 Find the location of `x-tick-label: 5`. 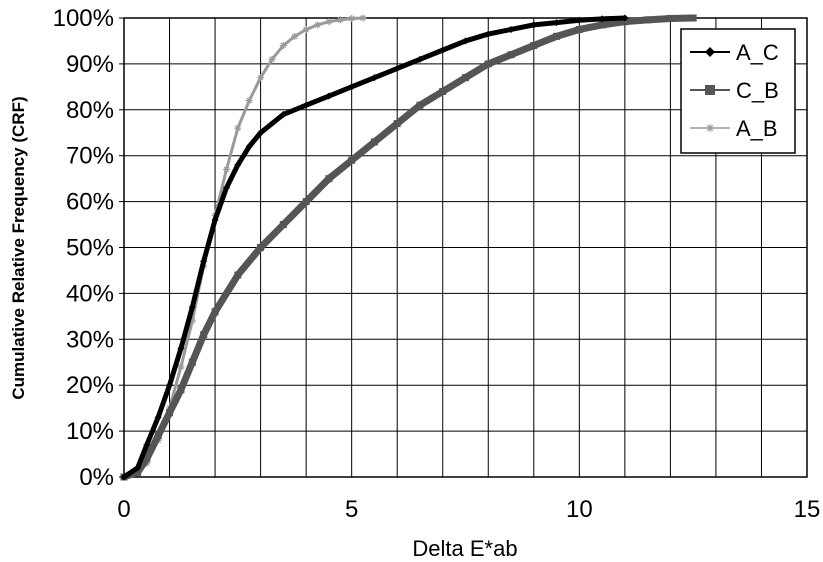

x-tick-label: 5 is located at coordinates (351, 509).